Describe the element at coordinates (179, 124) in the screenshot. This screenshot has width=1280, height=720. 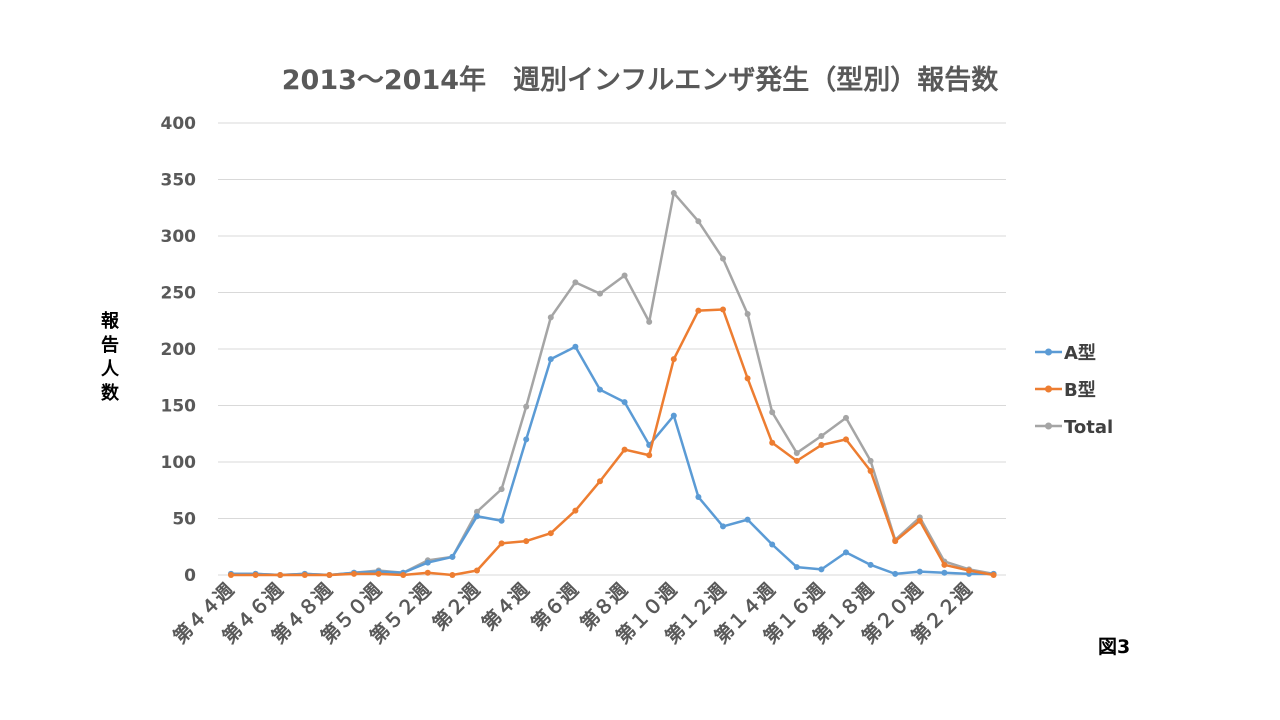
I see `y-tick-label: 400` at that location.